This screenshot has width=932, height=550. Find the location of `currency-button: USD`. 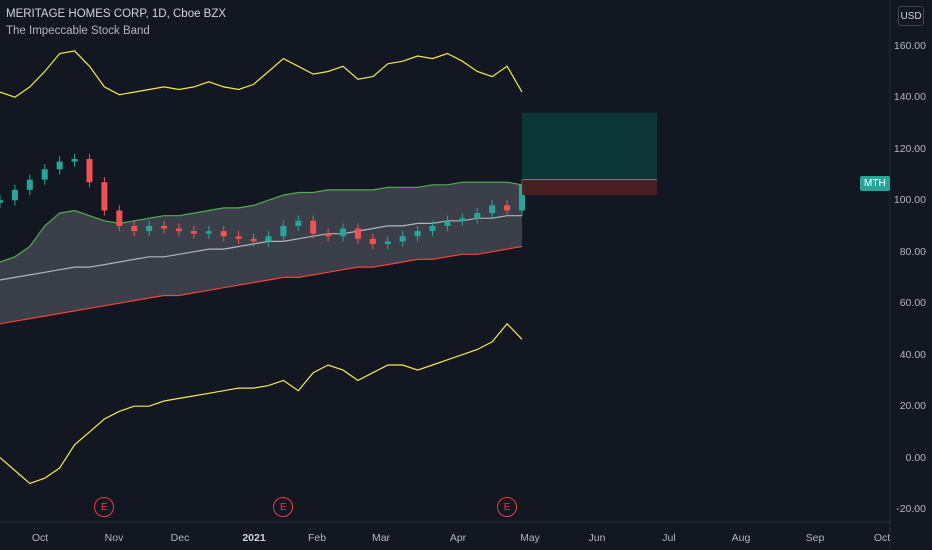

currency-button: USD is located at coordinates (911, 16).